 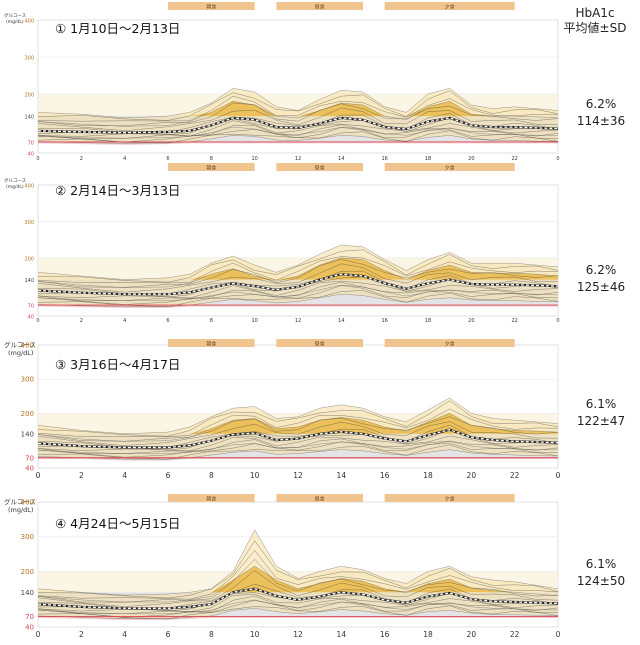 What do you see at coordinates (15, 22) in the screenshot?
I see `y-axis-unit: (mg/dL)` at bounding box center [15, 22].